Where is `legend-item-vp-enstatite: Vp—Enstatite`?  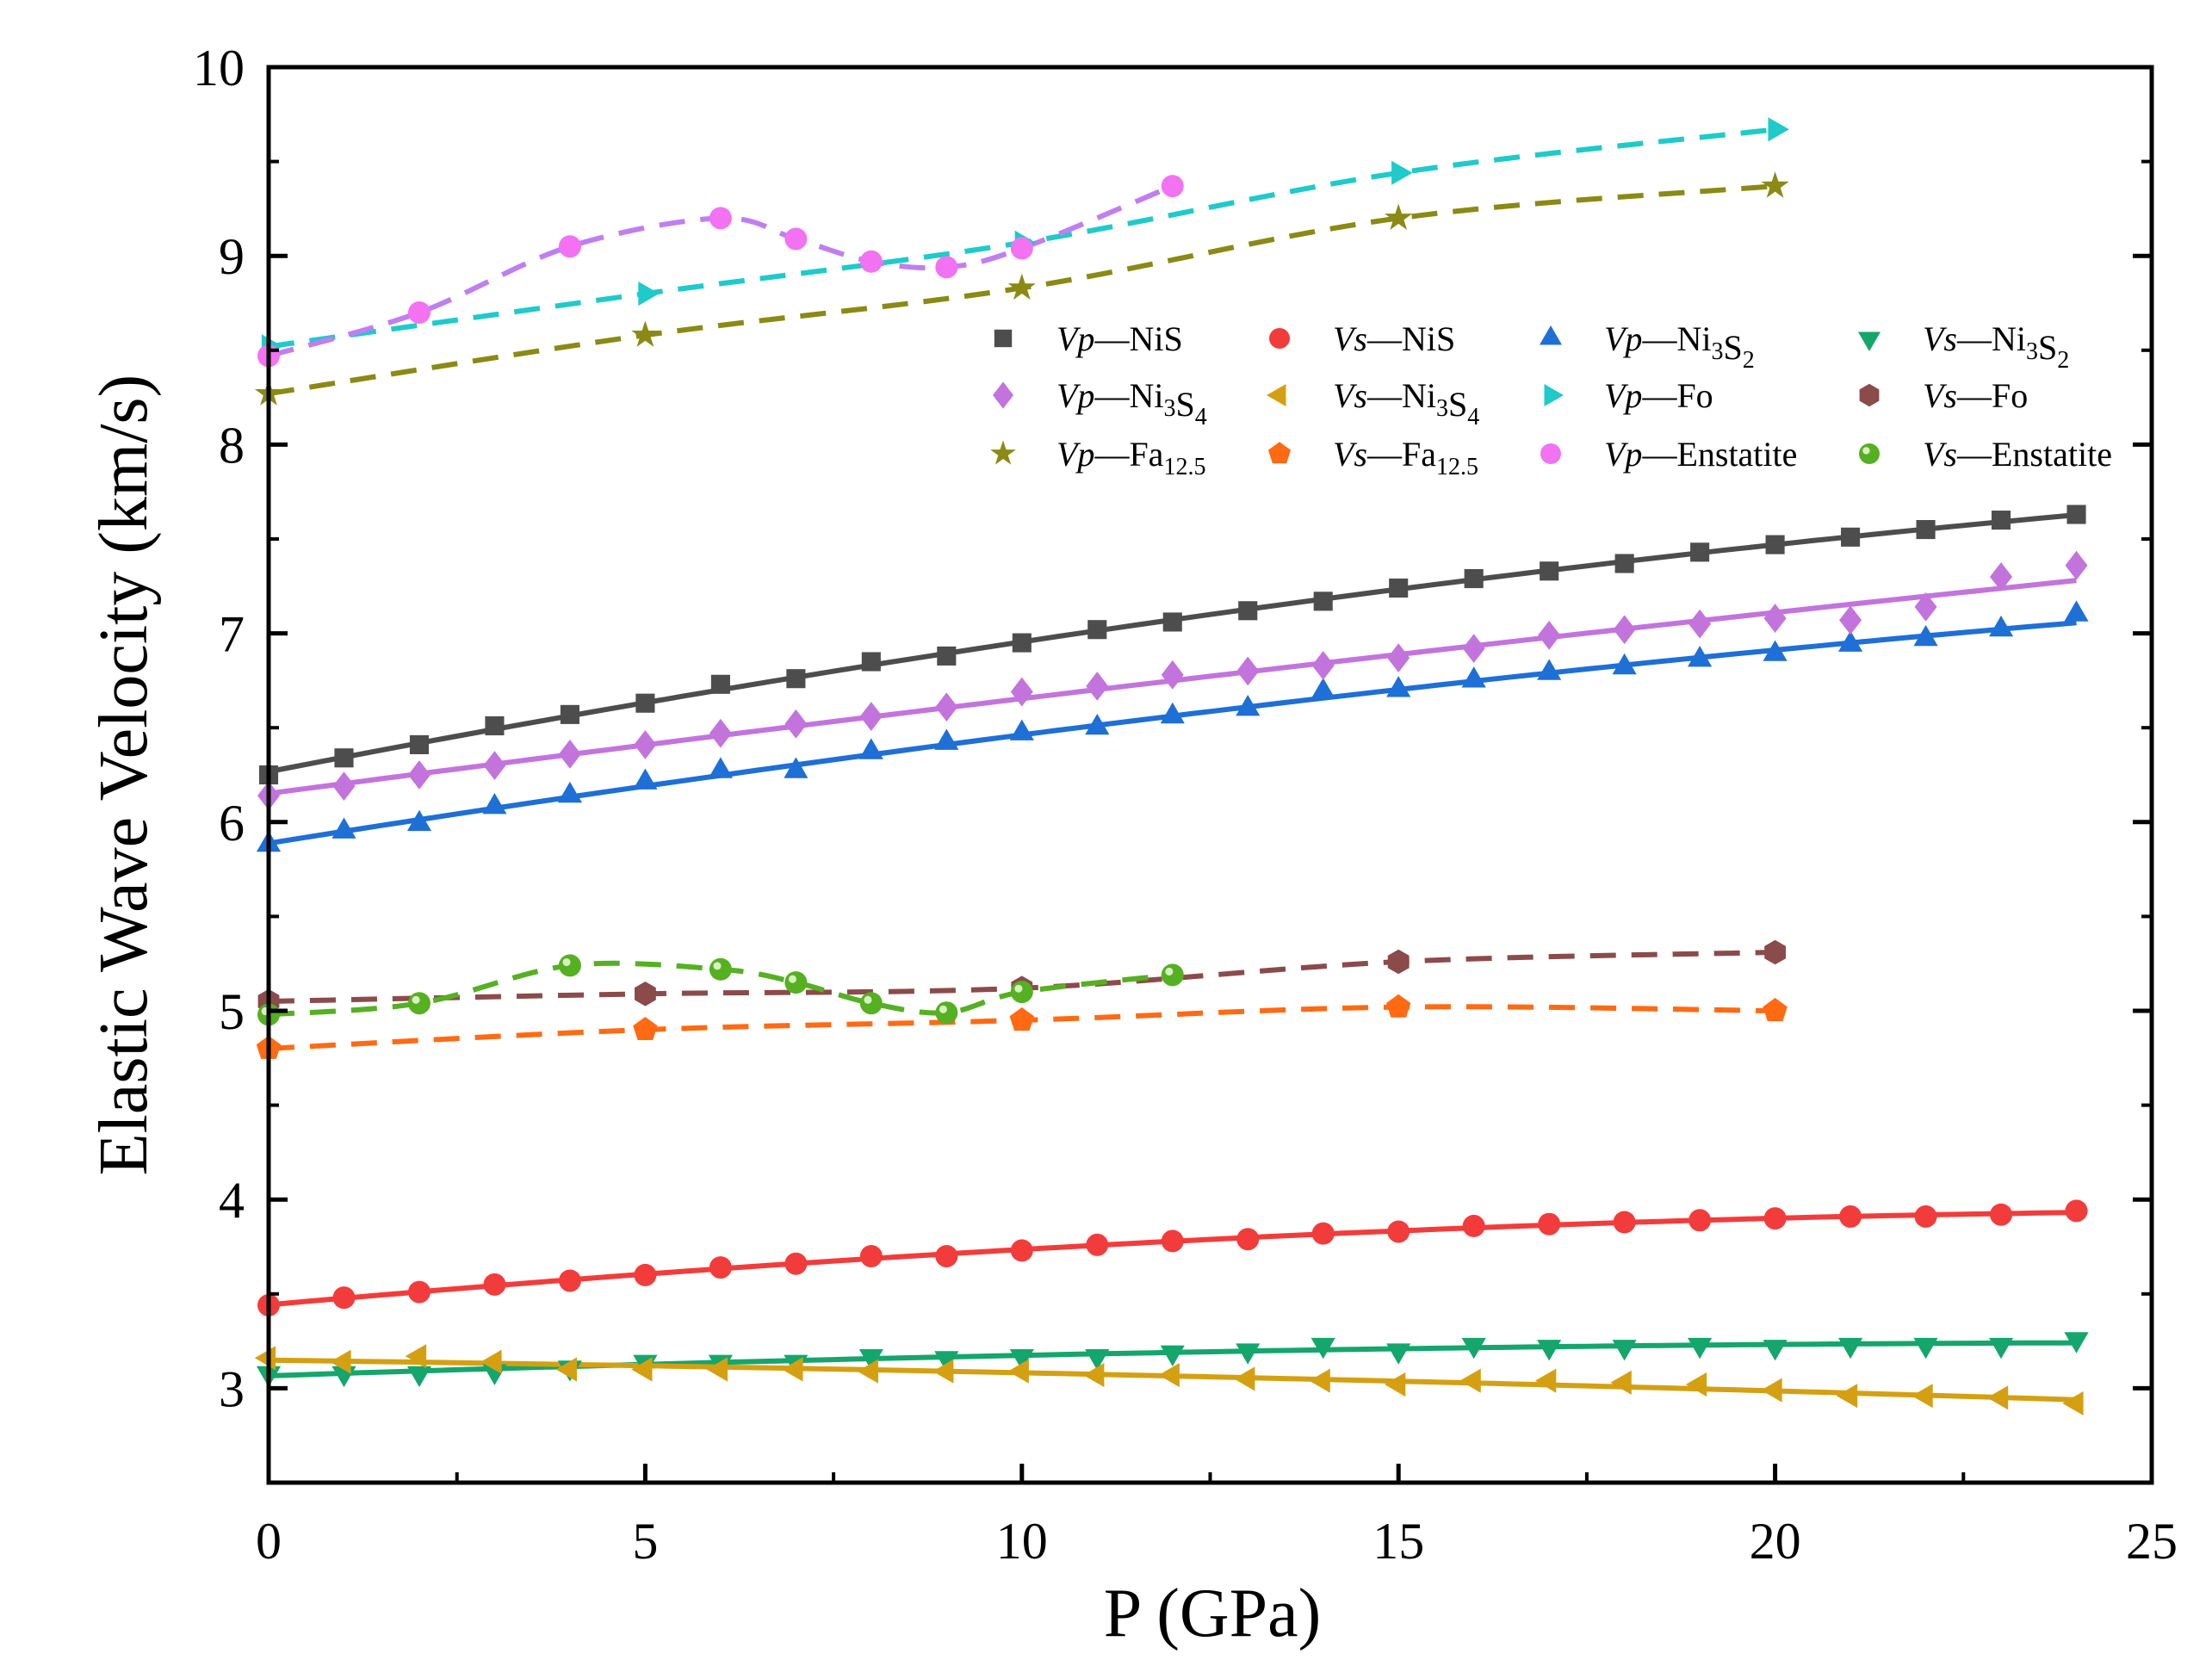
legend-item-vp-enstatite: Vp—Enstatite is located at coordinates (1668, 455).